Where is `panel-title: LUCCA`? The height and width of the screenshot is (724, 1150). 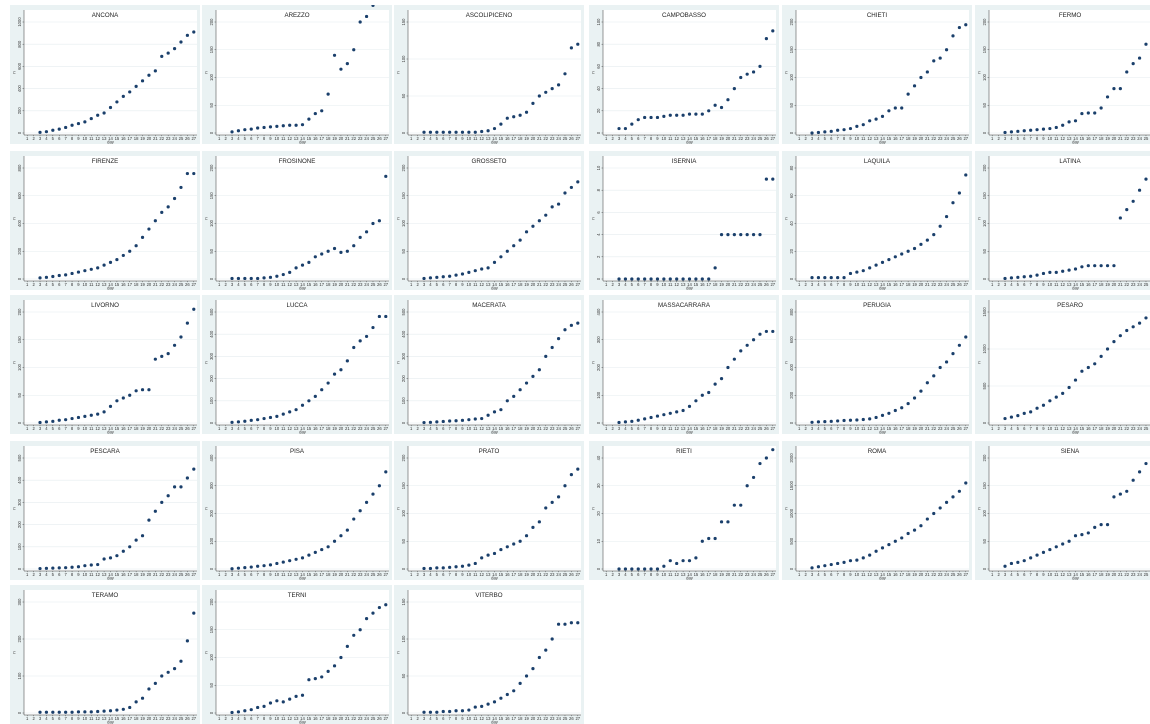
panel-title: LUCCA is located at coordinates (298, 305).